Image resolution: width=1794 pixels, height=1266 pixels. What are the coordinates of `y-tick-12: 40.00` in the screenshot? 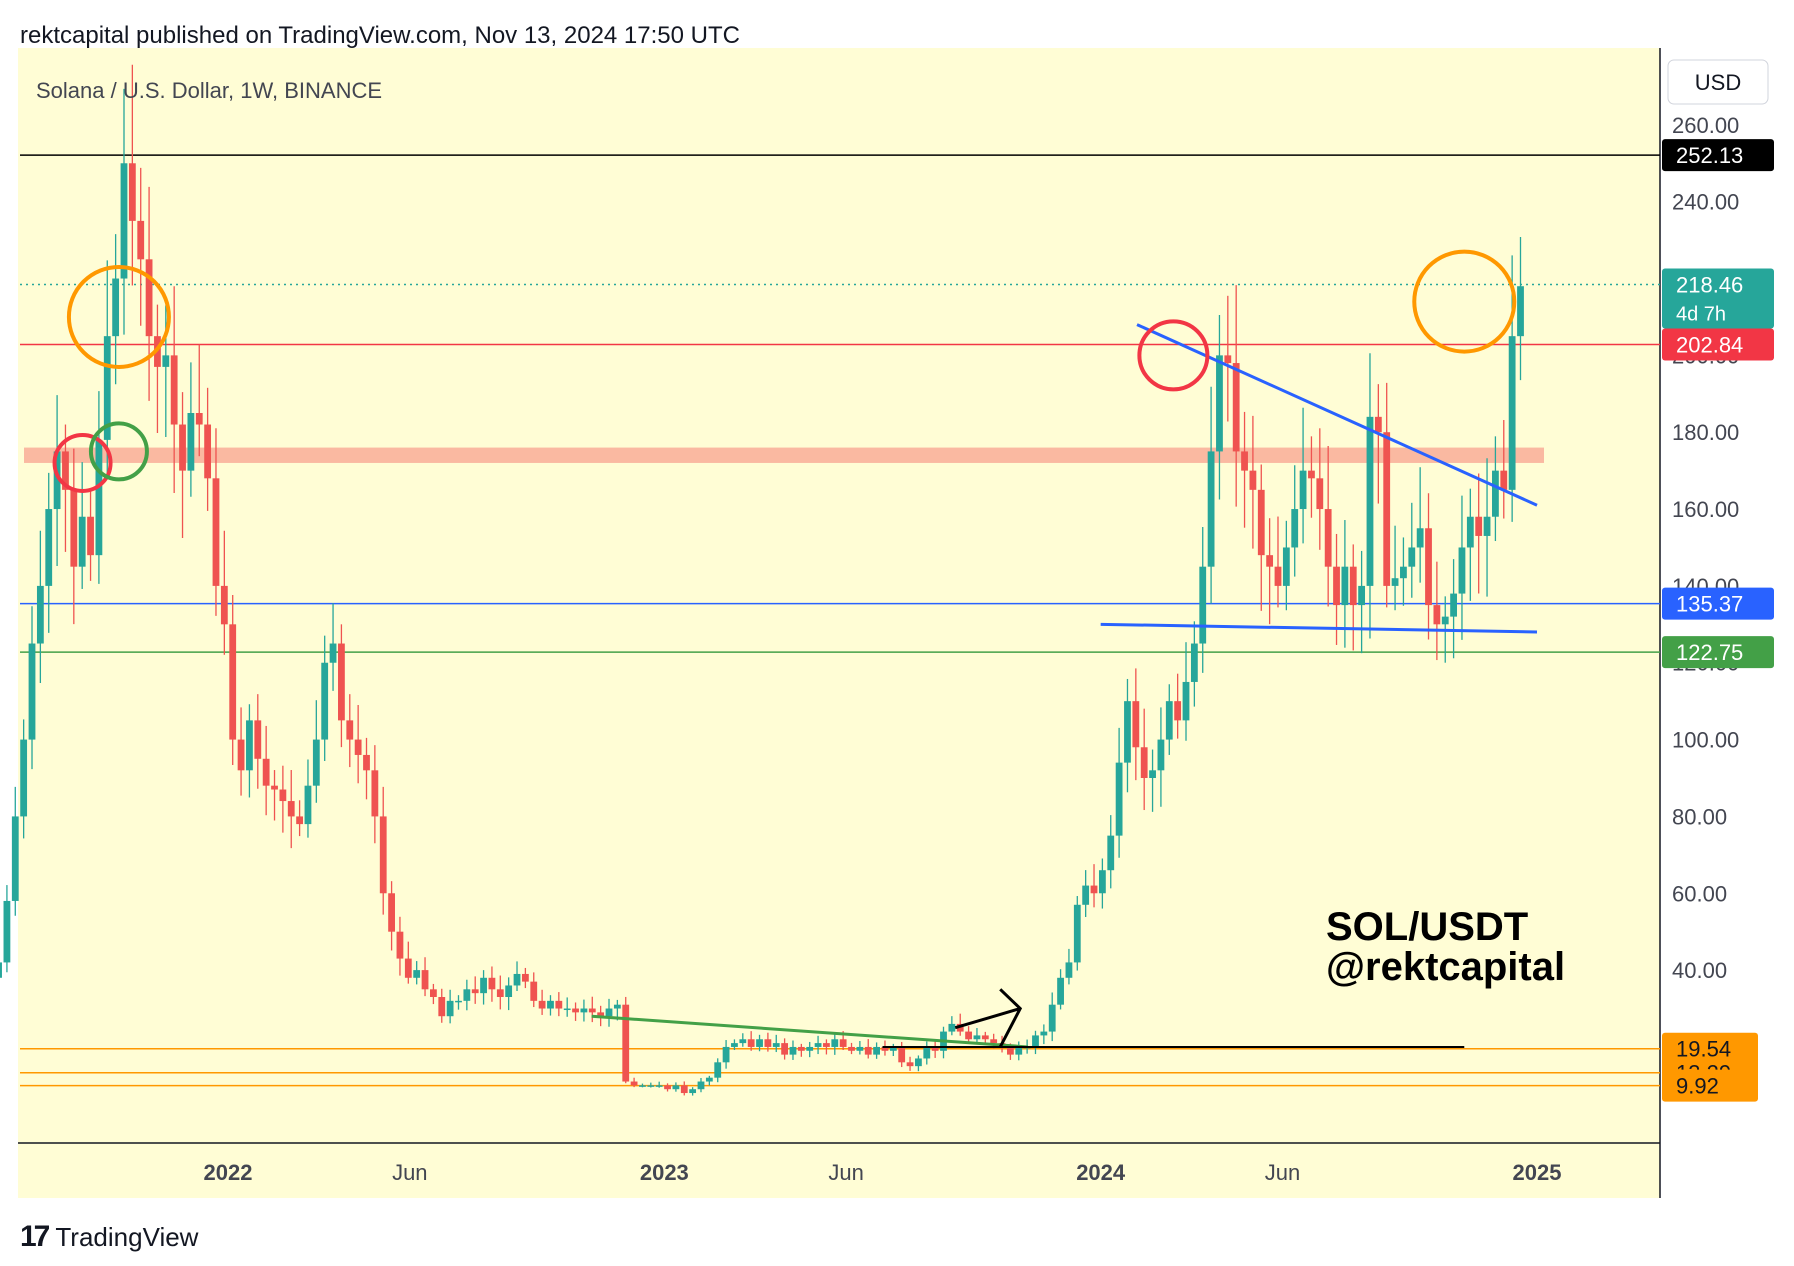 It's located at (1699, 970).